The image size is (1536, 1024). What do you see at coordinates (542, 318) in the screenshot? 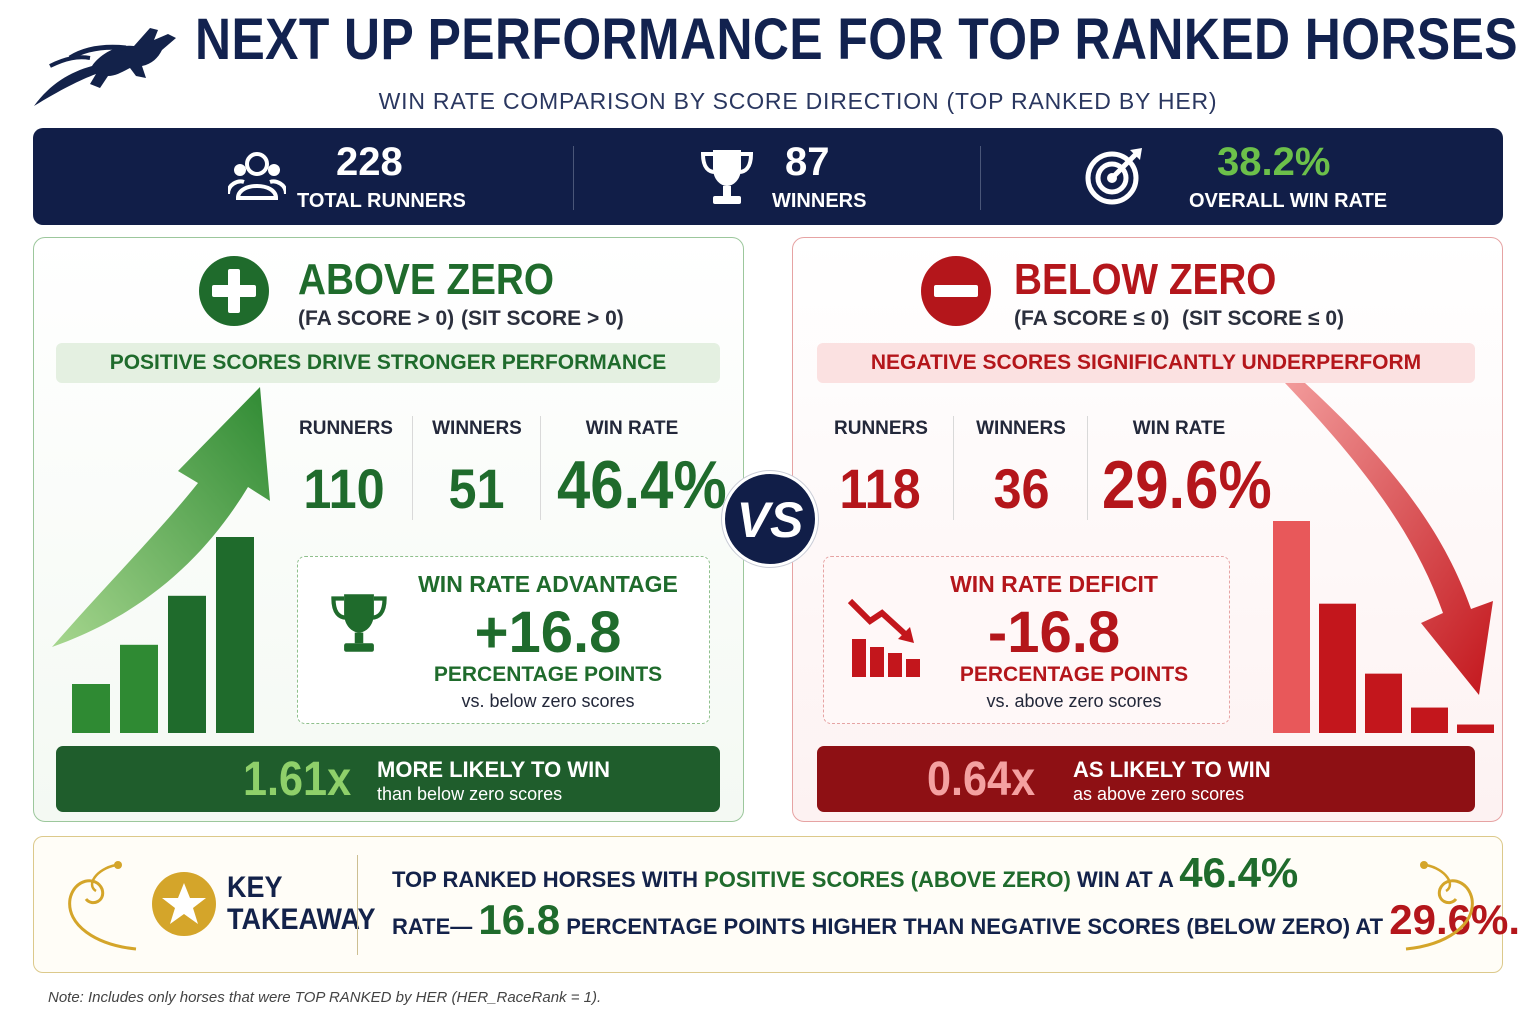
I see `above-criteria-sit: (SIT SCORE > 0)` at bounding box center [542, 318].